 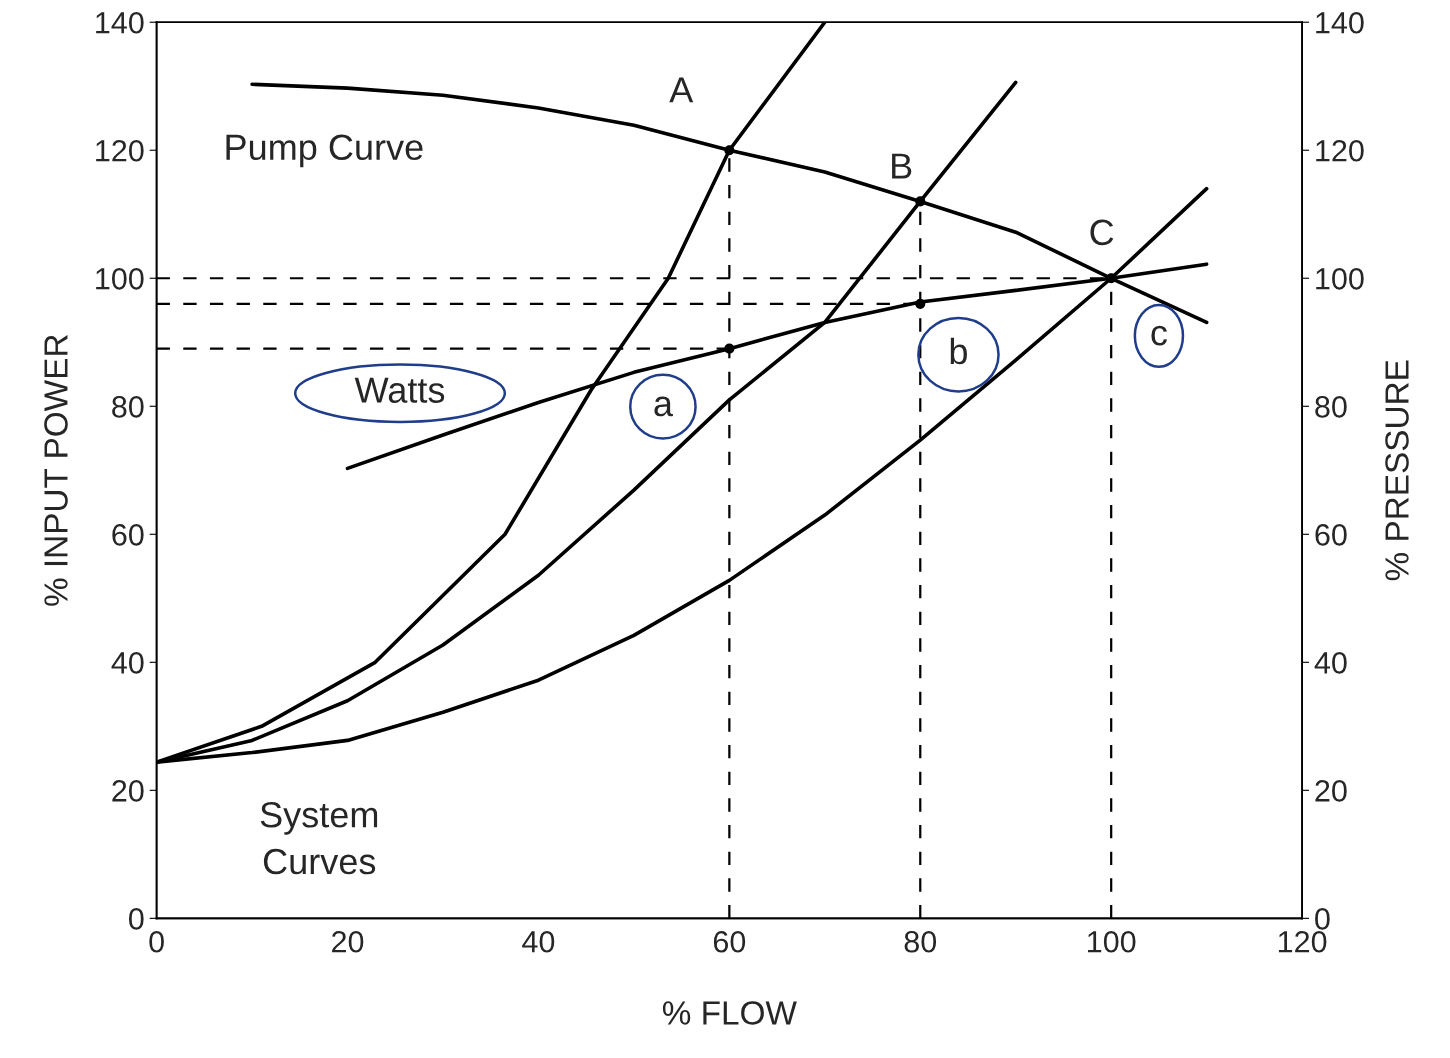 I want to click on y2-tick-label: 20, so click(x=1331, y=791).